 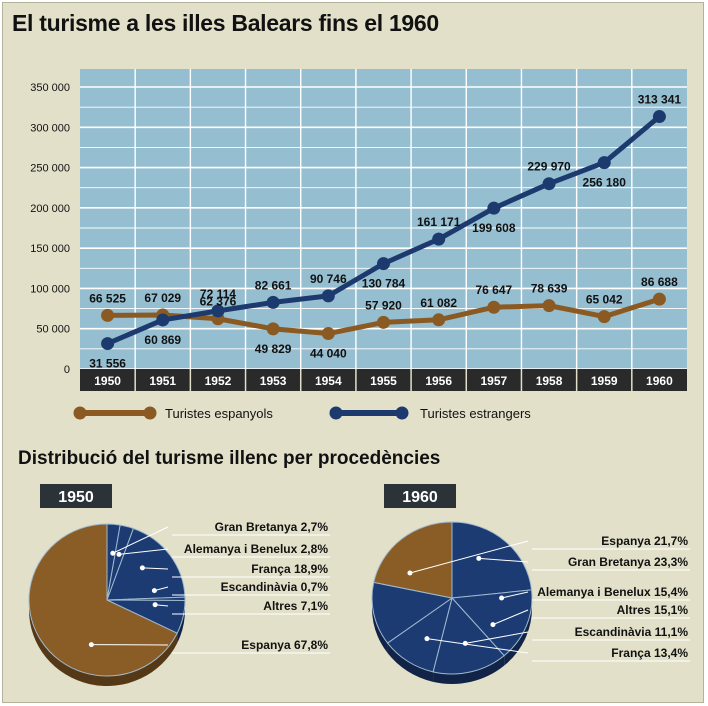 What do you see at coordinates (107, 298) in the screenshot?
I see `data-label-spanish: 66 525` at bounding box center [107, 298].